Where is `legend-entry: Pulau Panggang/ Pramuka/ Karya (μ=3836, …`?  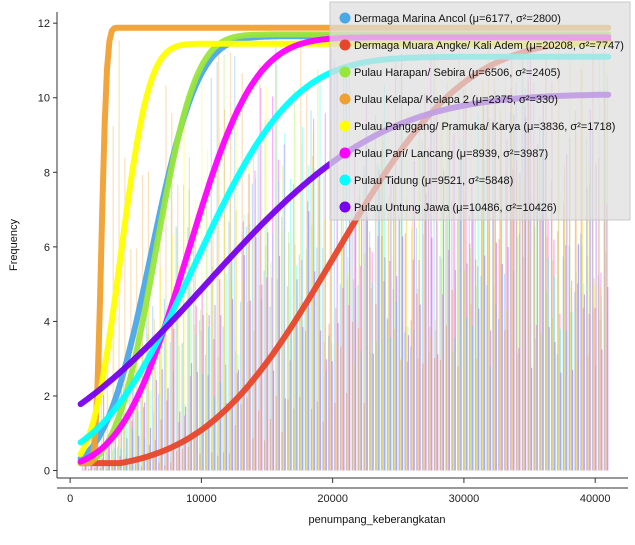 legend-entry: Pulau Panggang/ Pramuka/ Karya (μ=3836, … is located at coordinates (484, 127).